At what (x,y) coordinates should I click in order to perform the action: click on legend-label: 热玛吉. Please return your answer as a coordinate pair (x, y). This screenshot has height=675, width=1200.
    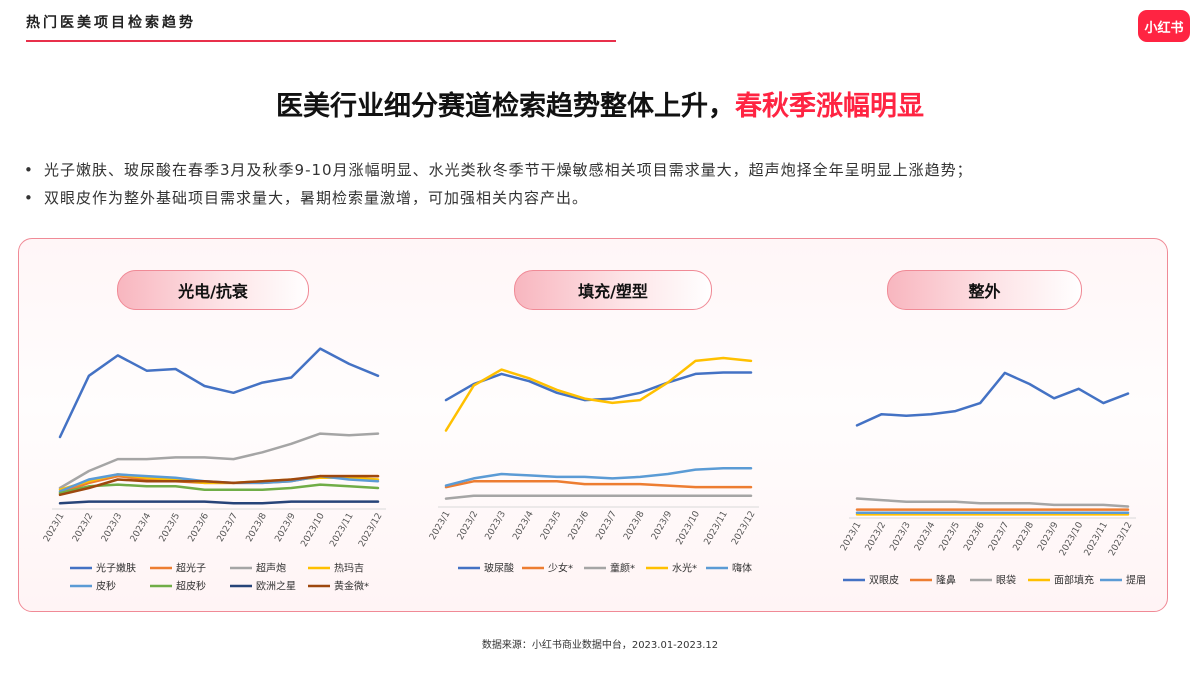
    Looking at the image, I should click on (349, 568).